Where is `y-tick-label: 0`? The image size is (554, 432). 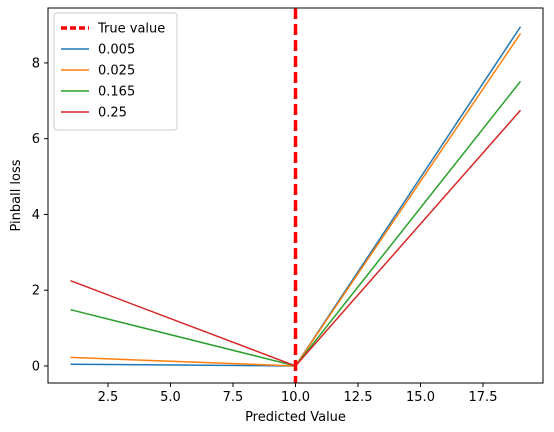
y-tick-label: 0 is located at coordinates (36, 366).